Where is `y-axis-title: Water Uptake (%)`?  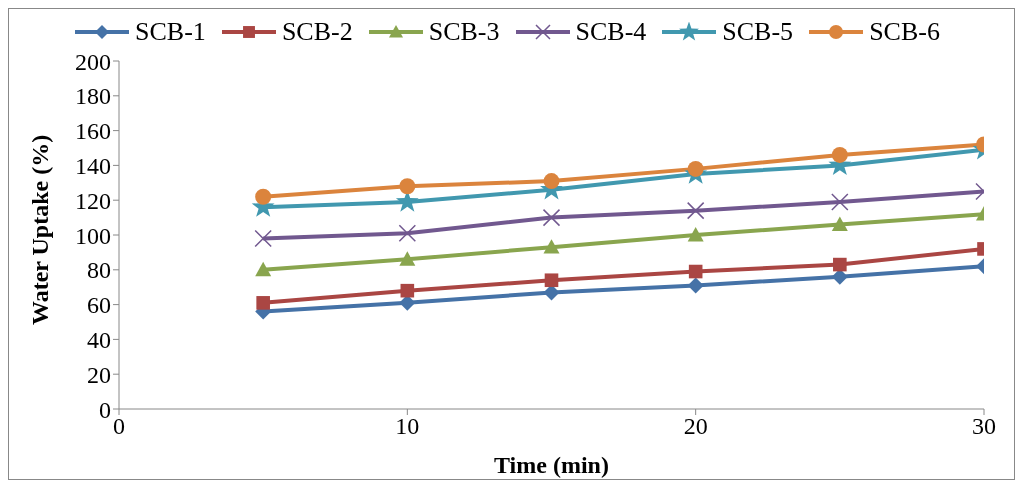 y-axis-title: Water Uptake (%) is located at coordinates (39, 229).